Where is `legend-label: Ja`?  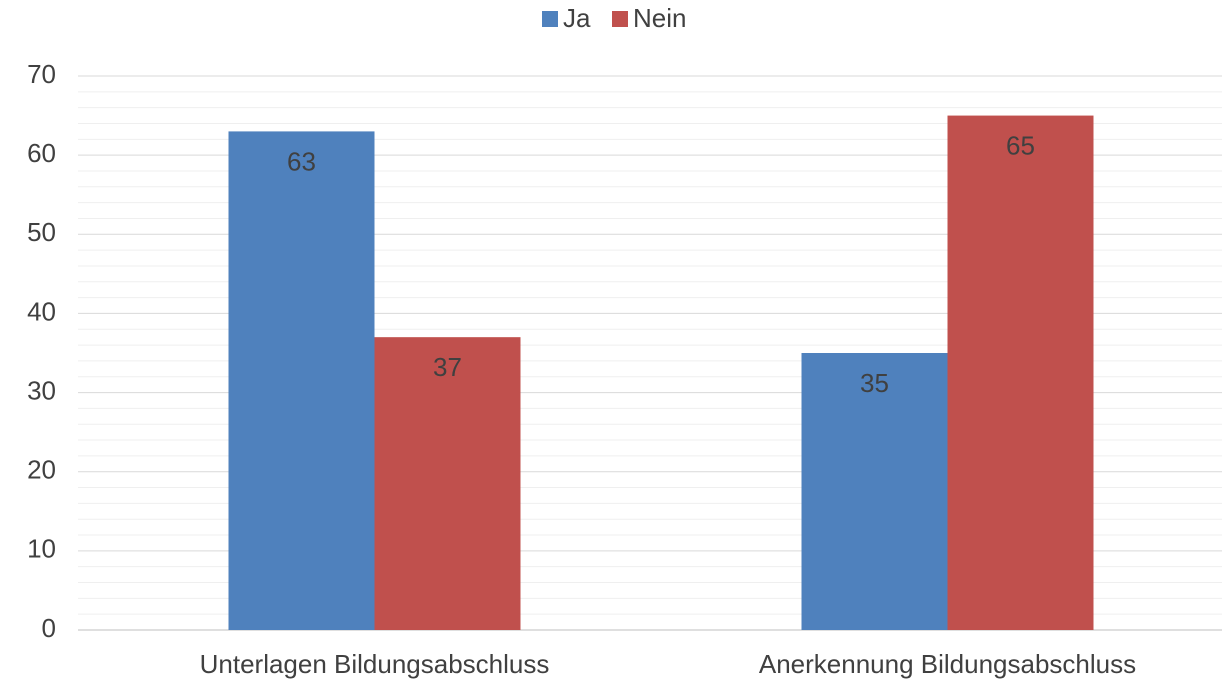
legend-label: Ja is located at coordinates (577, 18).